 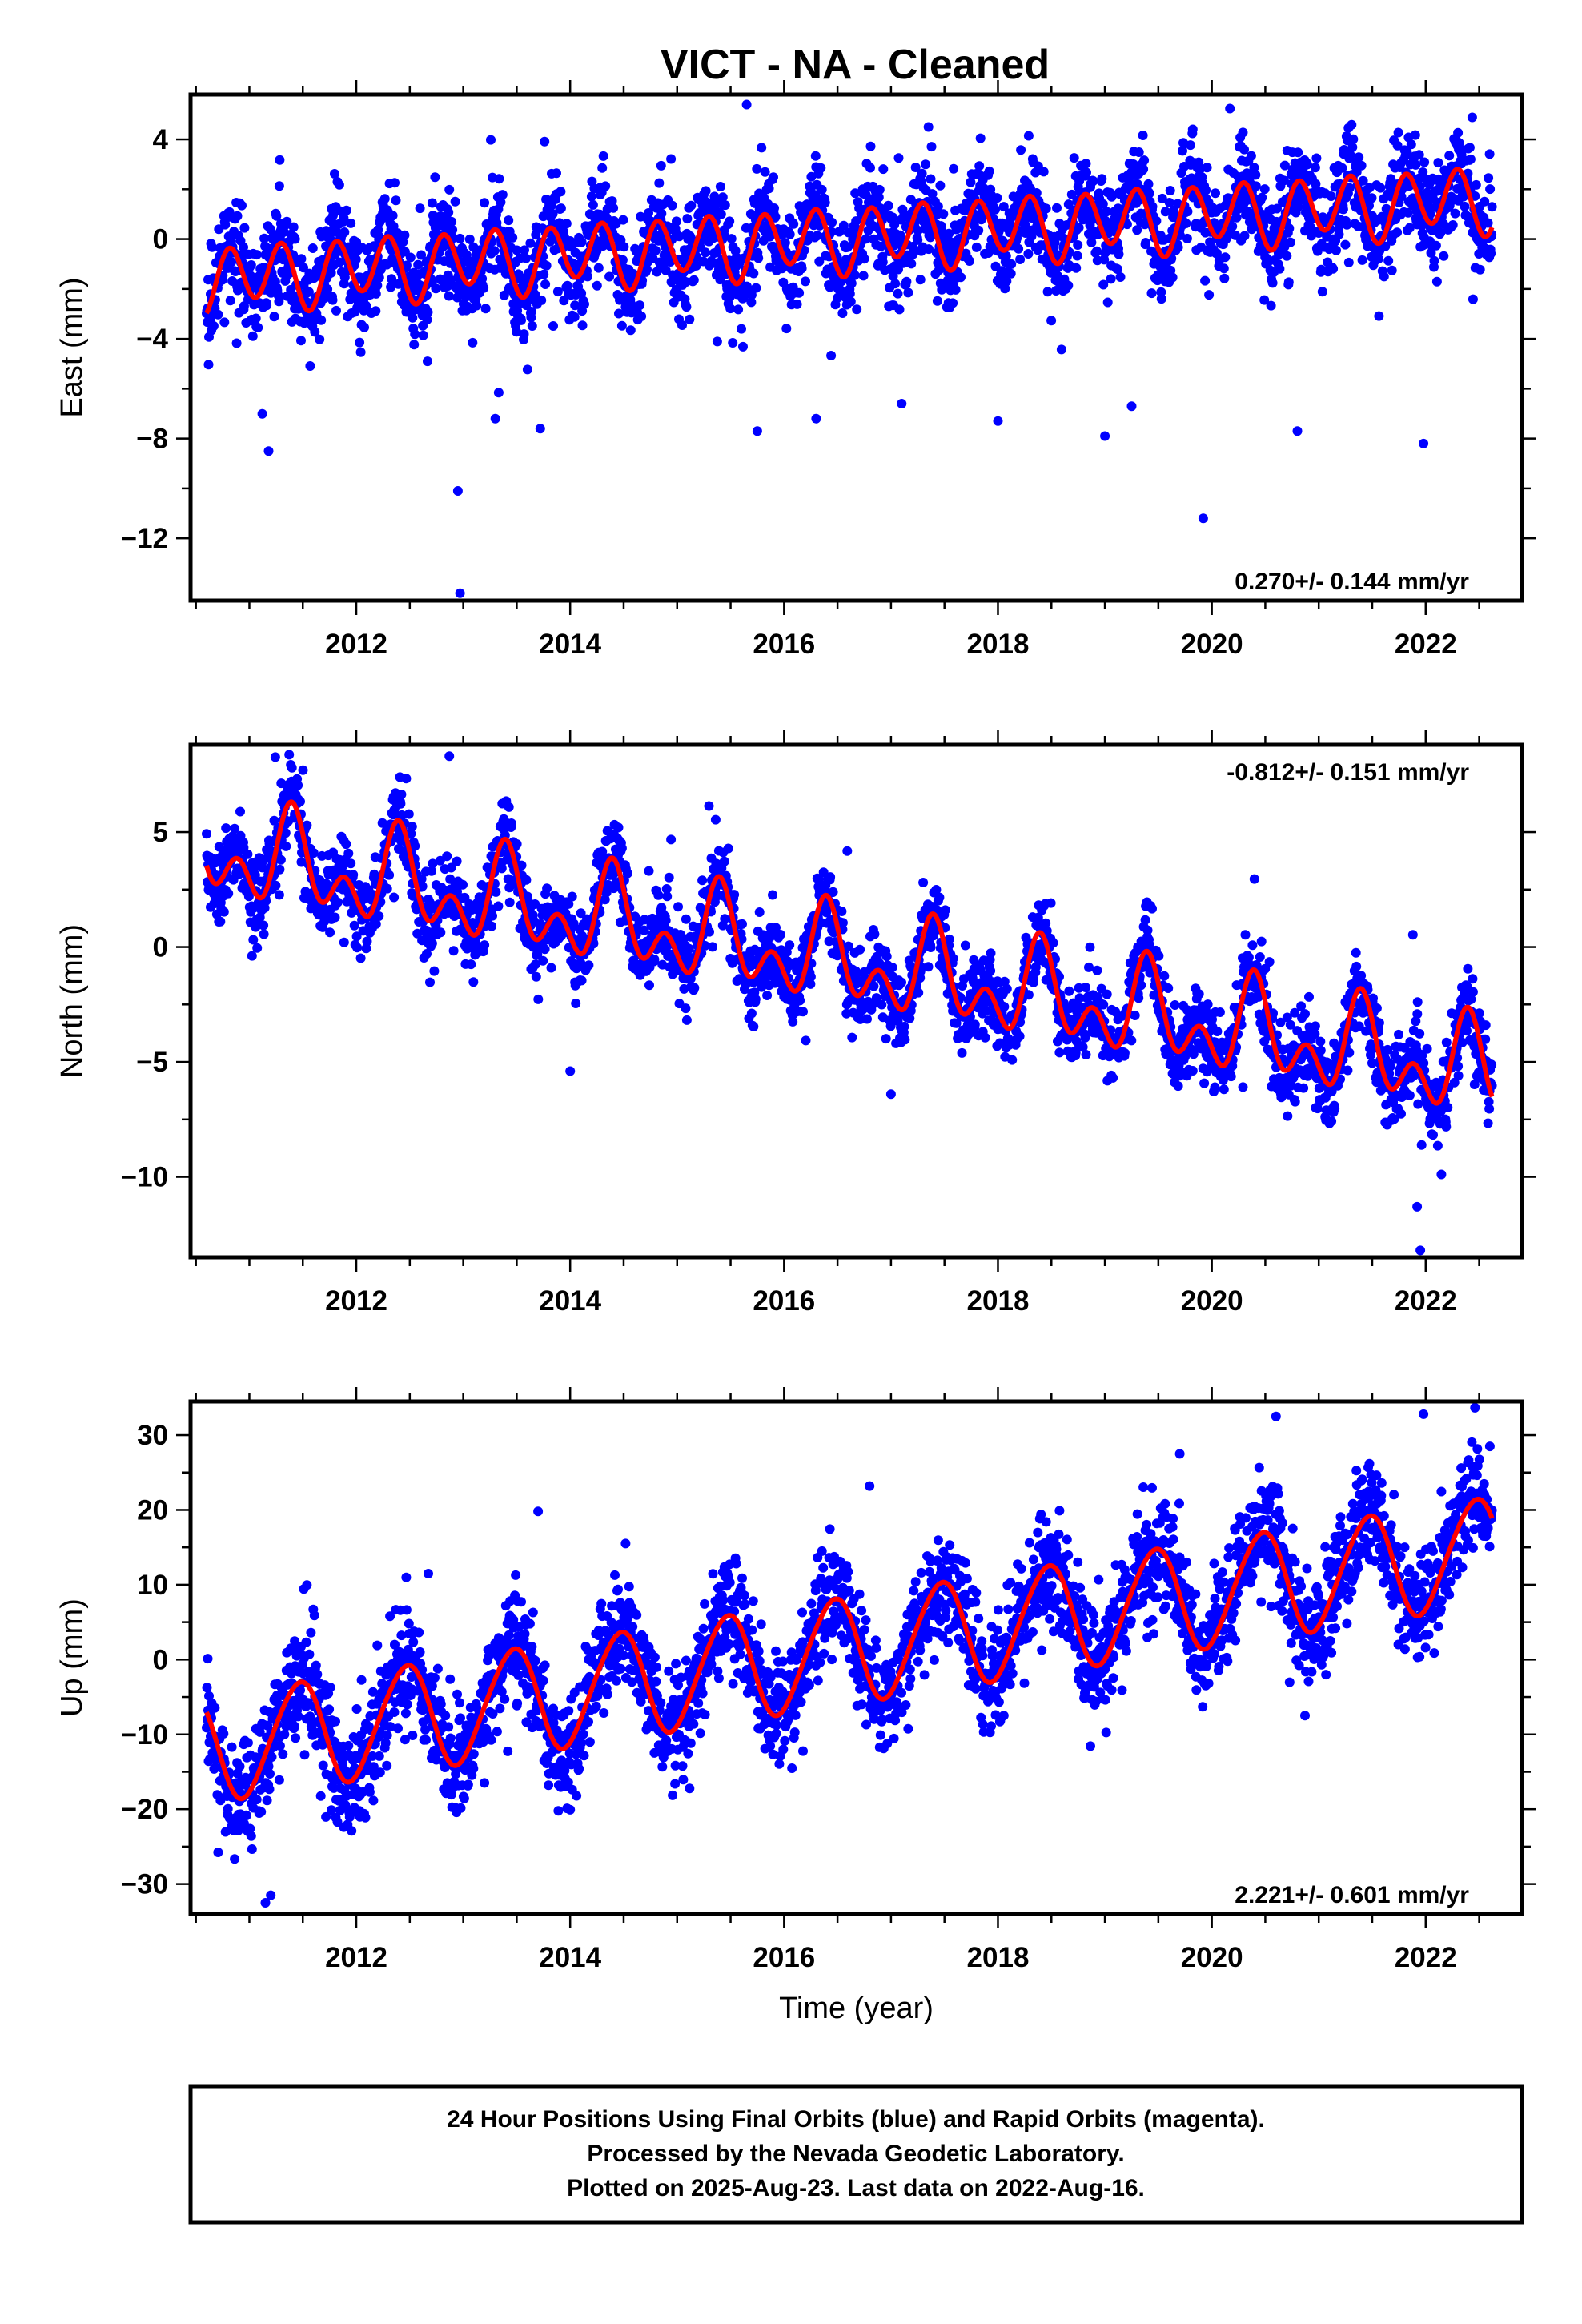 What do you see at coordinates (570, 644) in the screenshot?
I see `x-tick-label: 2014` at bounding box center [570, 644].